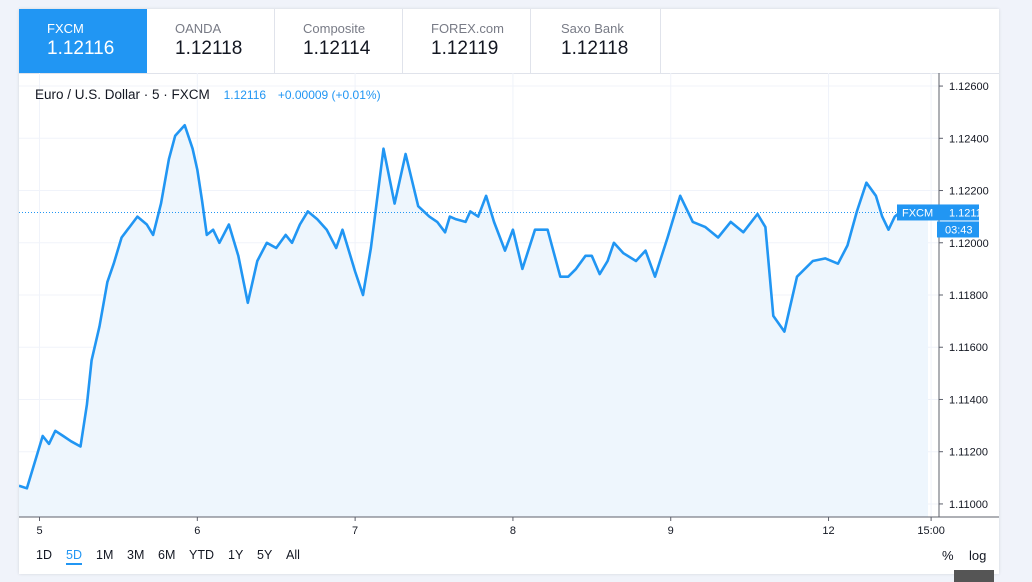  I want to click on tab-fxcm-value: 1.12116, so click(81, 48).